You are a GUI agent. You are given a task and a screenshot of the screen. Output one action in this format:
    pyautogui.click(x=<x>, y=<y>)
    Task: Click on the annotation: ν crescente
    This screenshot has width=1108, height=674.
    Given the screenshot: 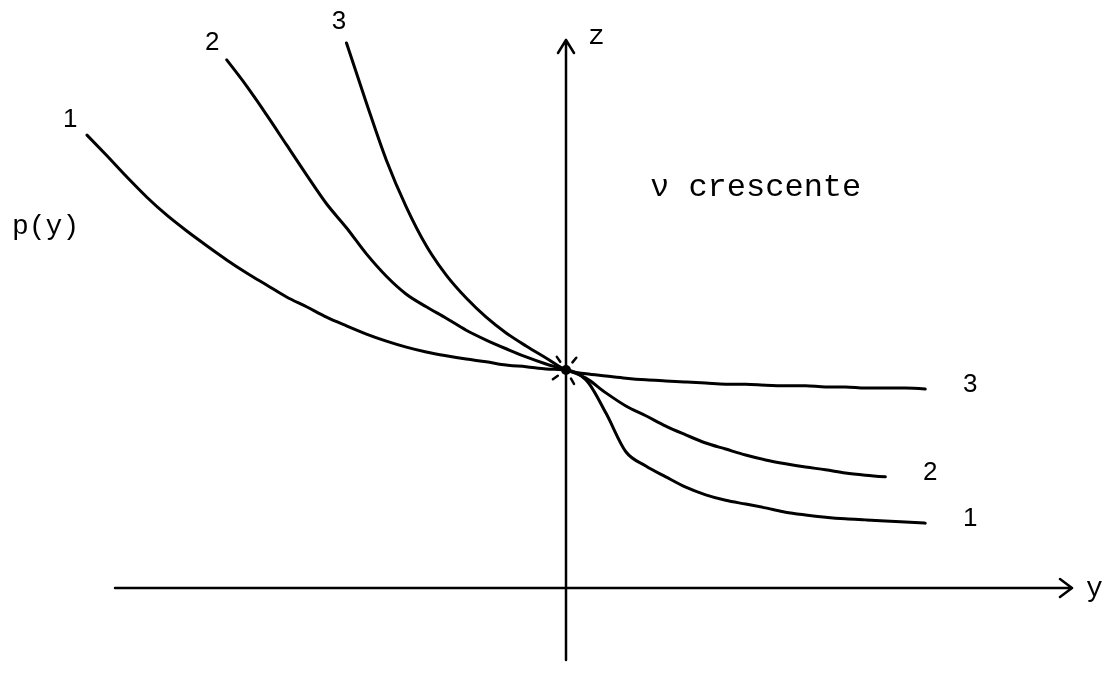 What is the action you would take?
    pyautogui.click(x=756, y=187)
    